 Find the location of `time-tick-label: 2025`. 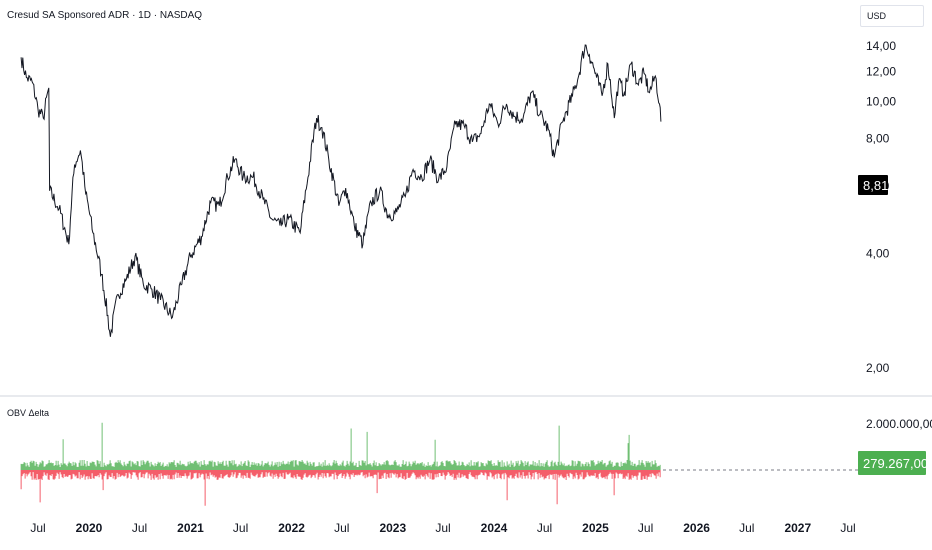

time-tick-label: 2025 is located at coordinates (595, 528).